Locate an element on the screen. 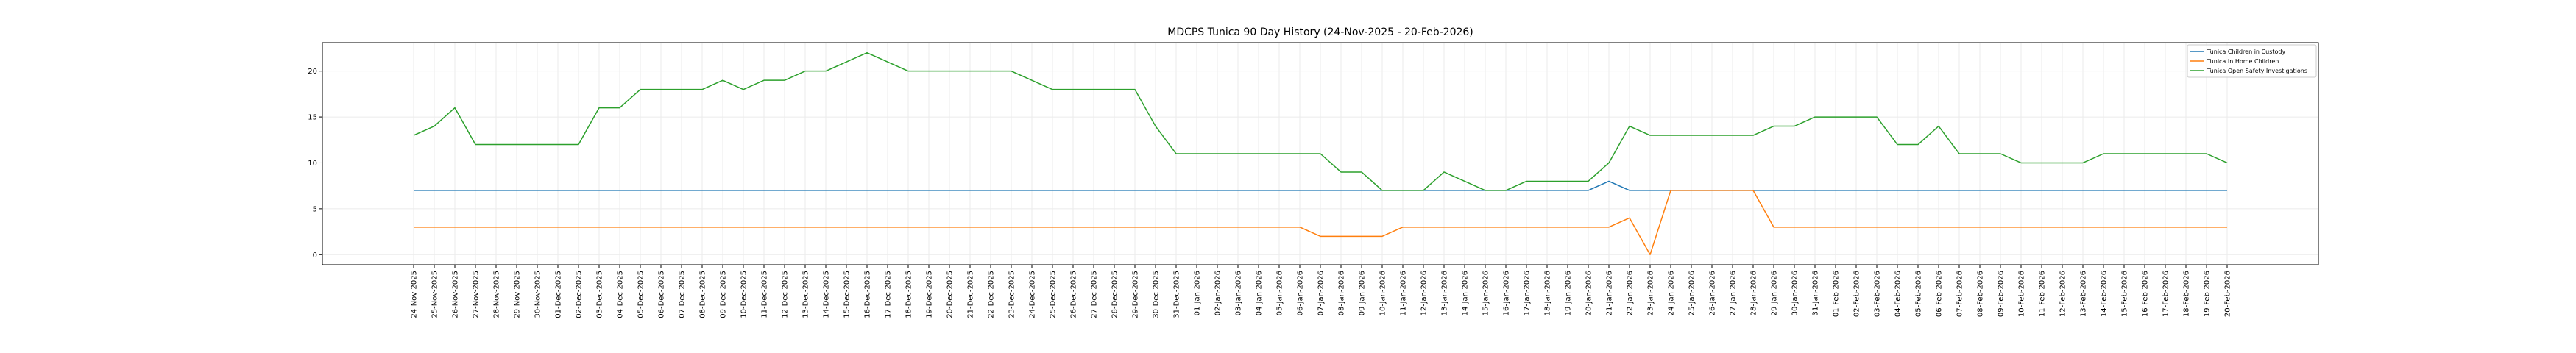  y-tick-label: 10 is located at coordinates (312, 164).